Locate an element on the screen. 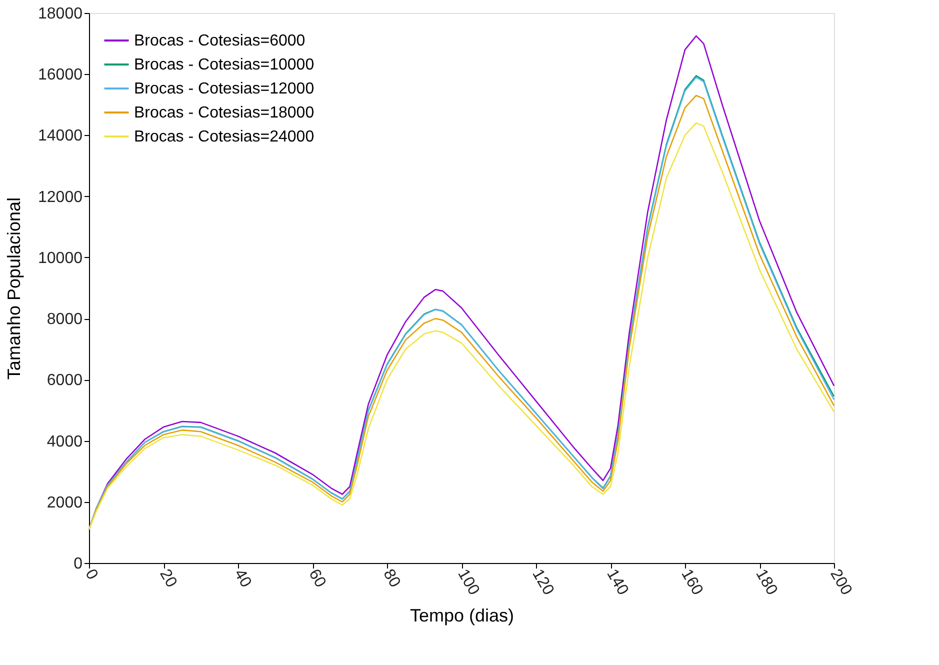 This screenshot has width=939, height=665. legend-label: Brocas - Cotesias=12000 is located at coordinates (224, 89).